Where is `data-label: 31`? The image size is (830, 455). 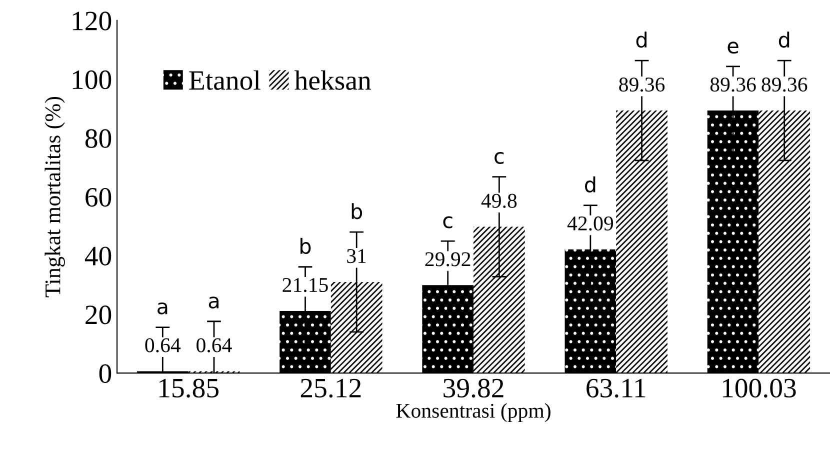
data-label: 31 is located at coordinates (356, 256).